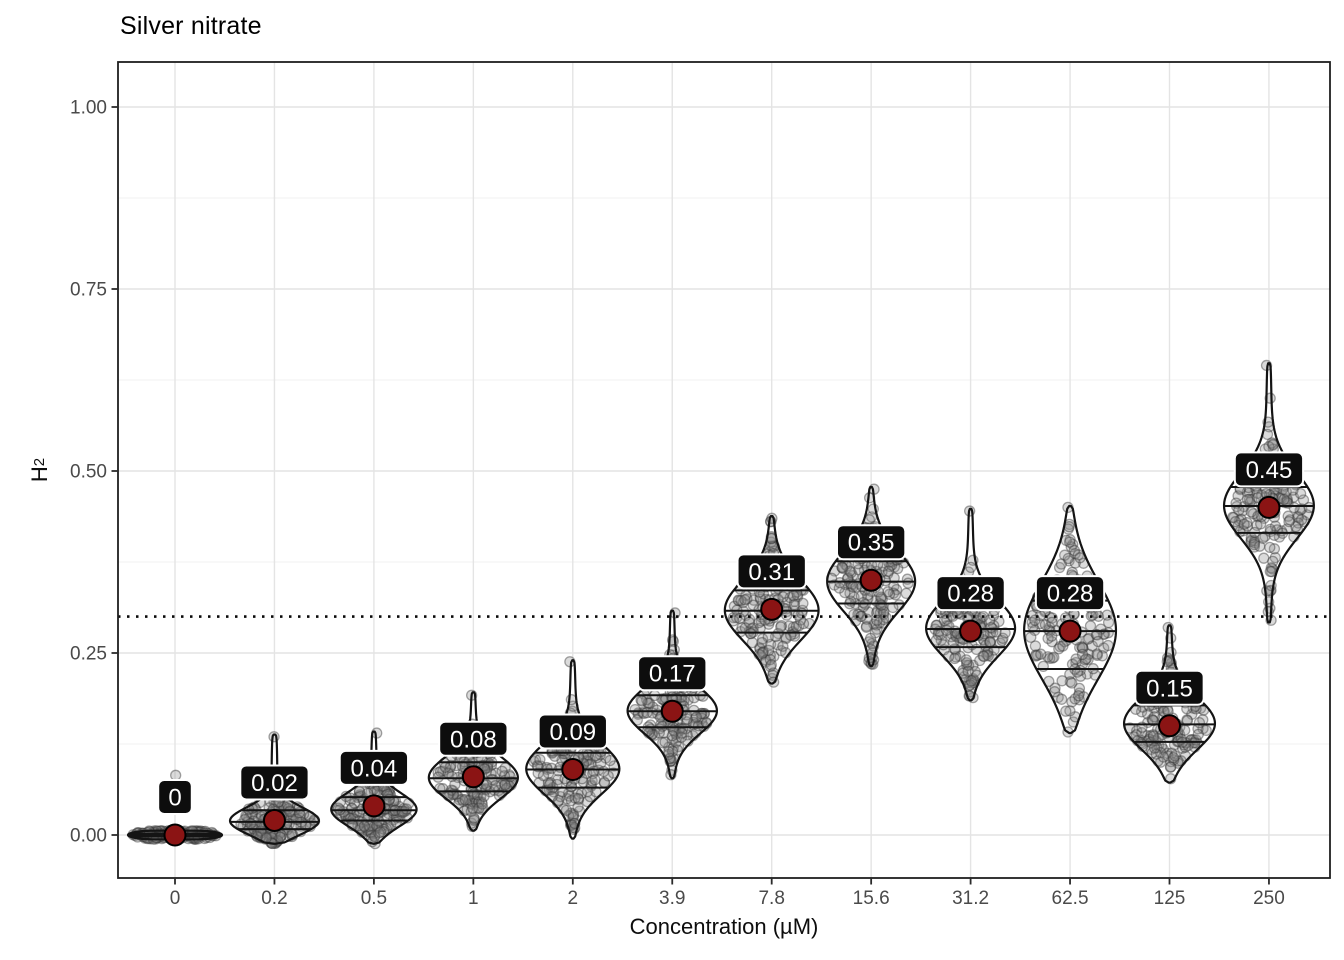 This screenshot has width=1344, height=960. I want to click on mean-label-text: 0.31, so click(771, 572).